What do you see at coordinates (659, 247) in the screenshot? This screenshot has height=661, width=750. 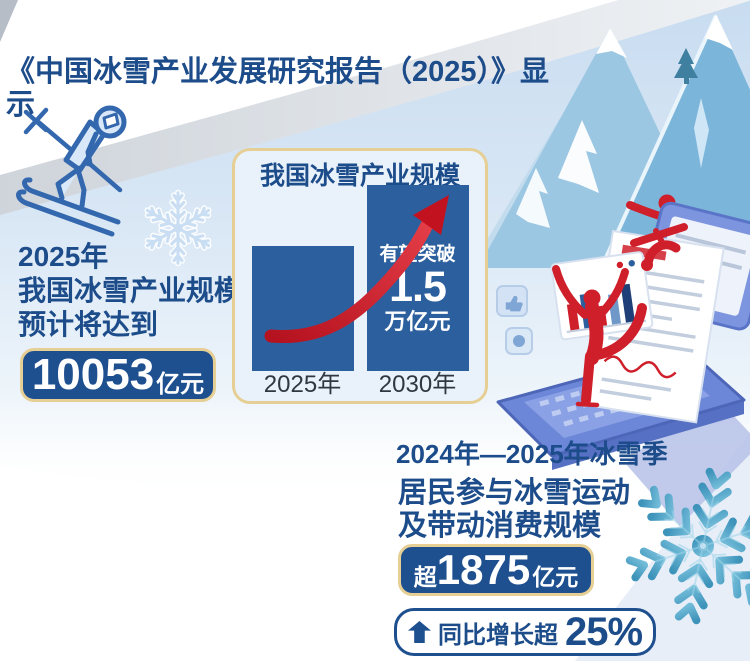 I see `aerial-athlete-icon` at bounding box center [659, 247].